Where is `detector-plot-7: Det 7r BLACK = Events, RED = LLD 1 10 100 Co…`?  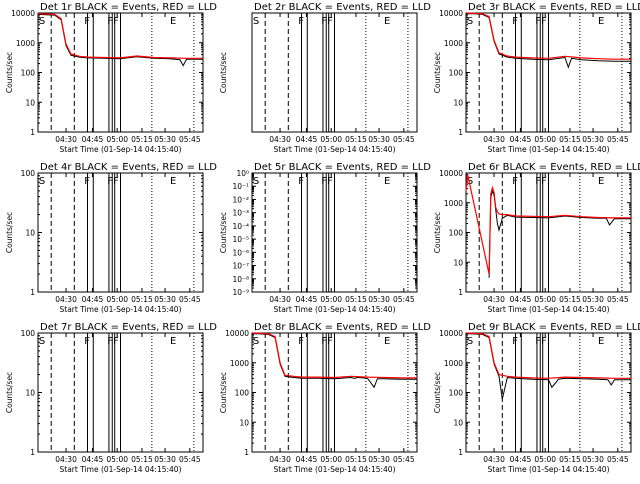
detector-plot-7: Det 7r BLACK = Events, RED = LLD 1 10 100 Co… is located at coordinates (111, 398).